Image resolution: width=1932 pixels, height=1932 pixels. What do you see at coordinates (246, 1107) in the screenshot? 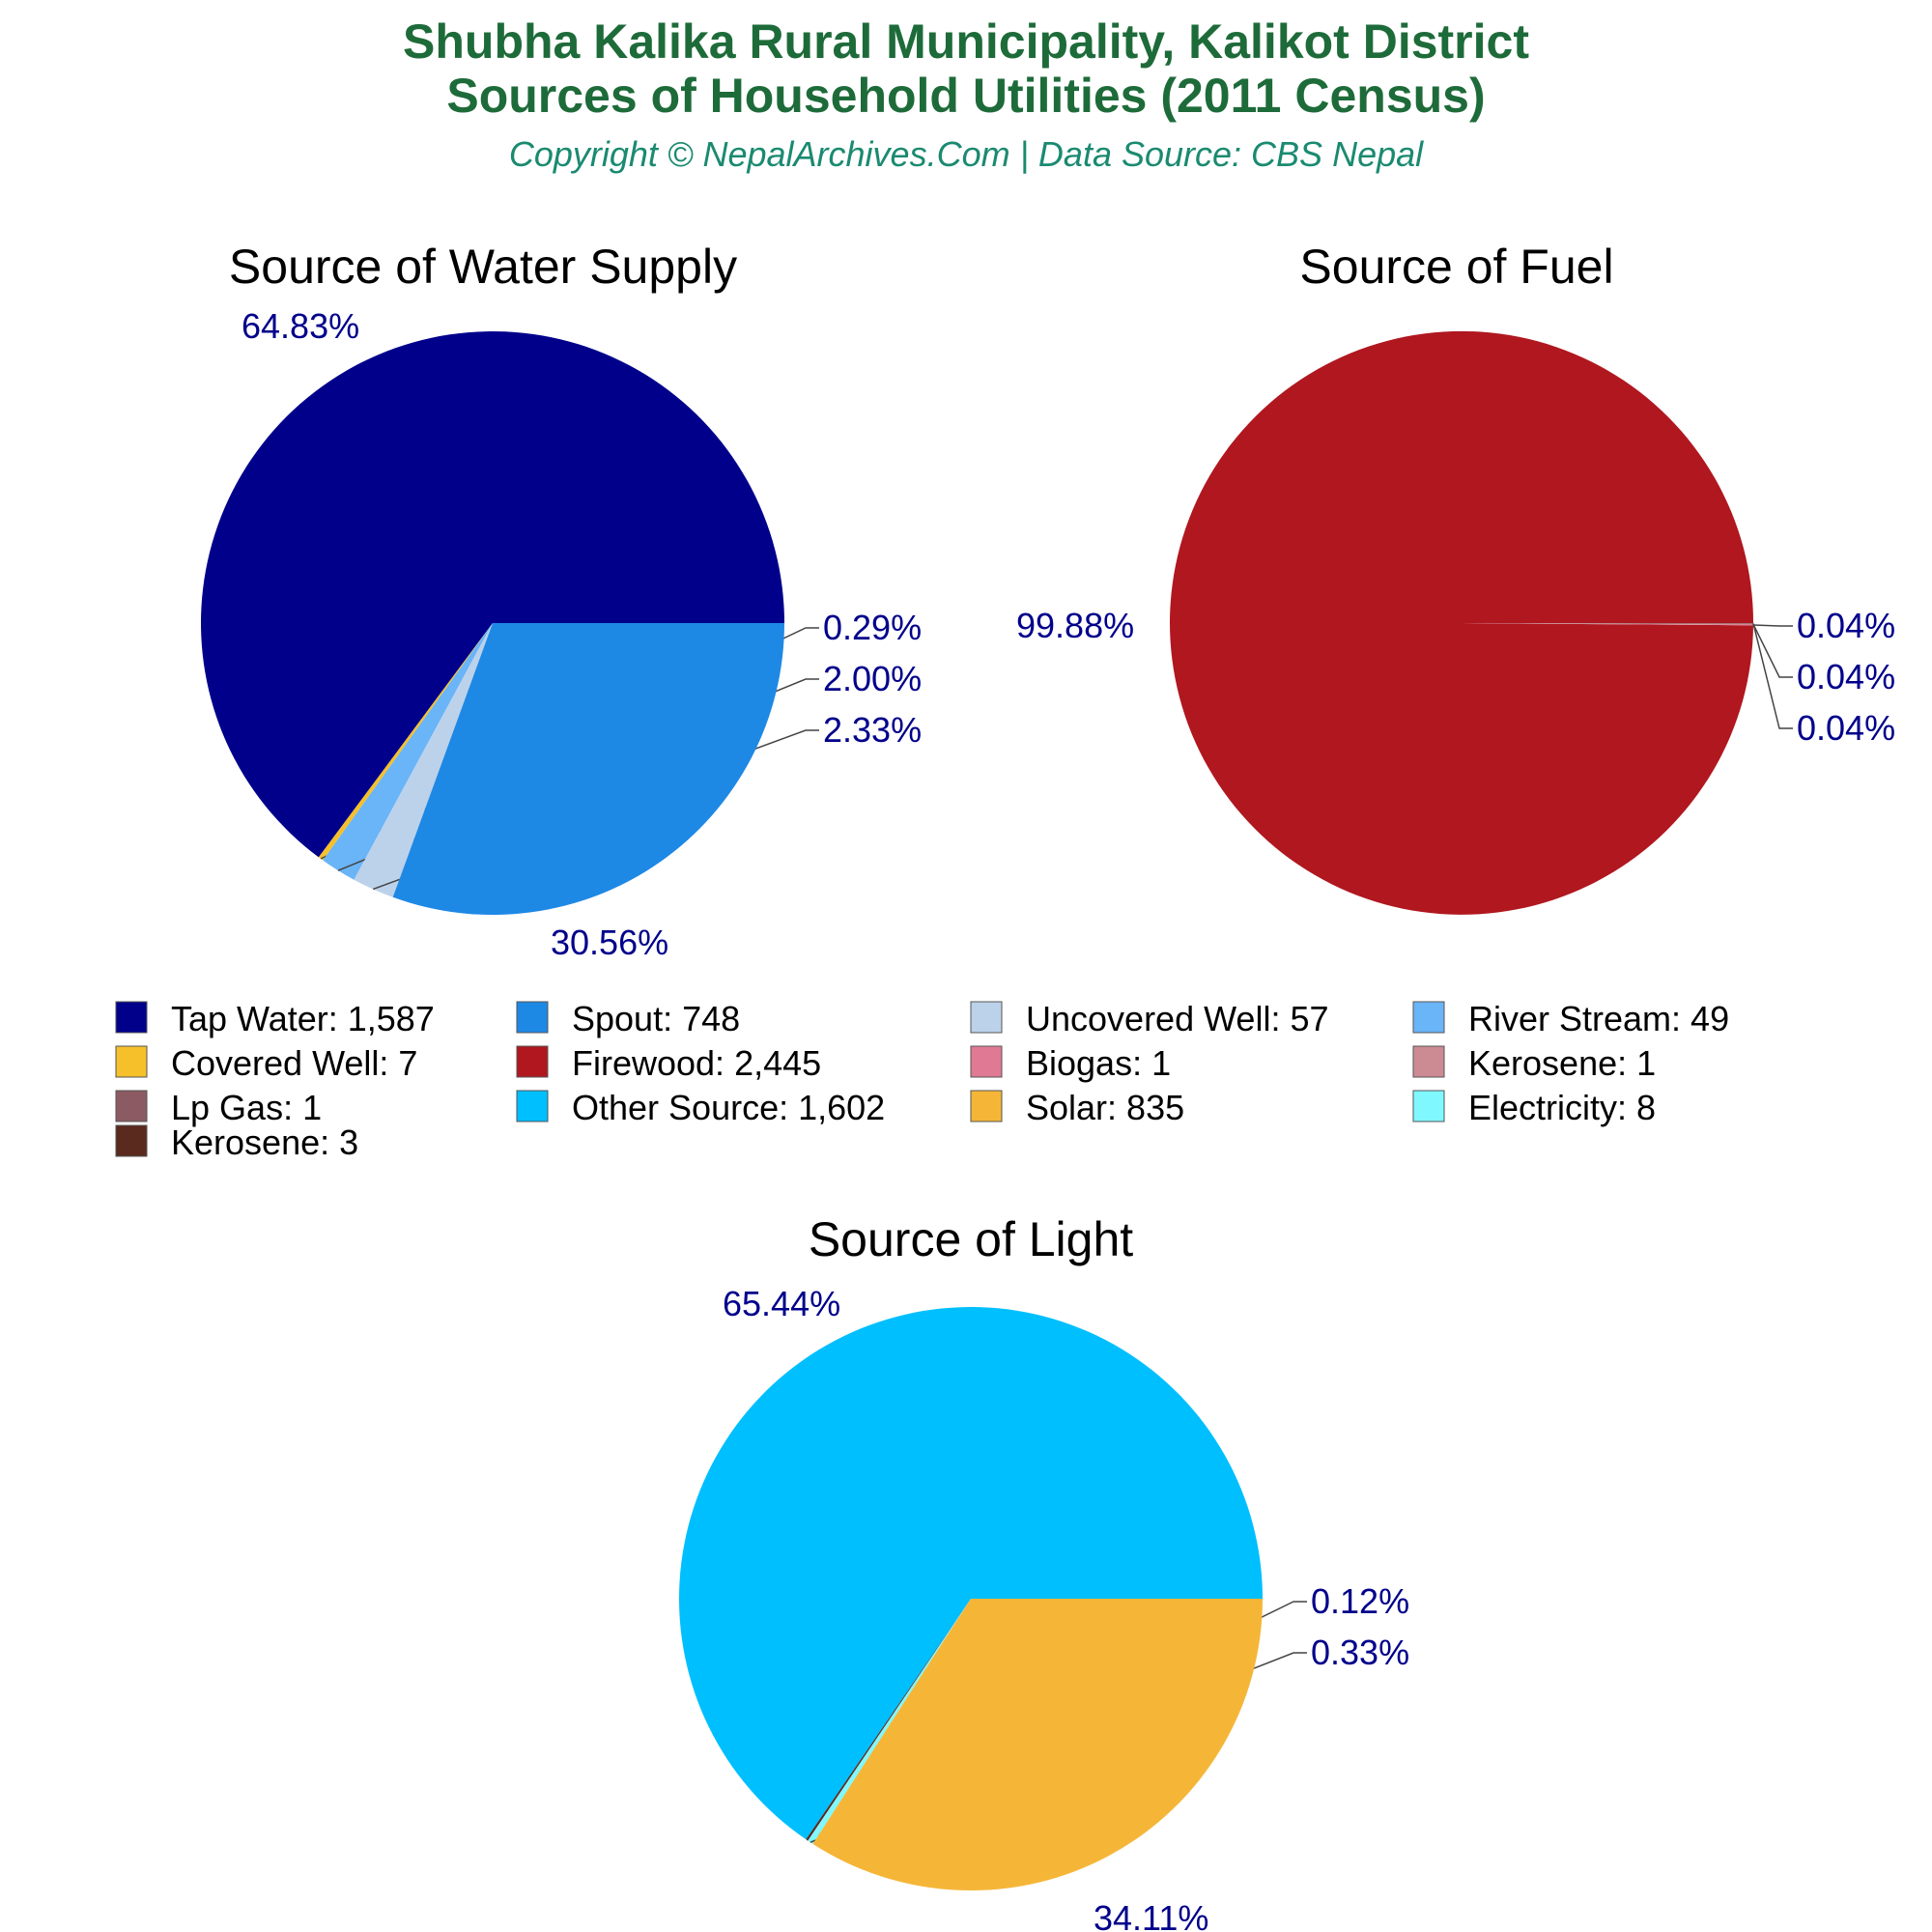
I see `legend-label: Lp Gas: 1` at bounding box center [246, 1107].